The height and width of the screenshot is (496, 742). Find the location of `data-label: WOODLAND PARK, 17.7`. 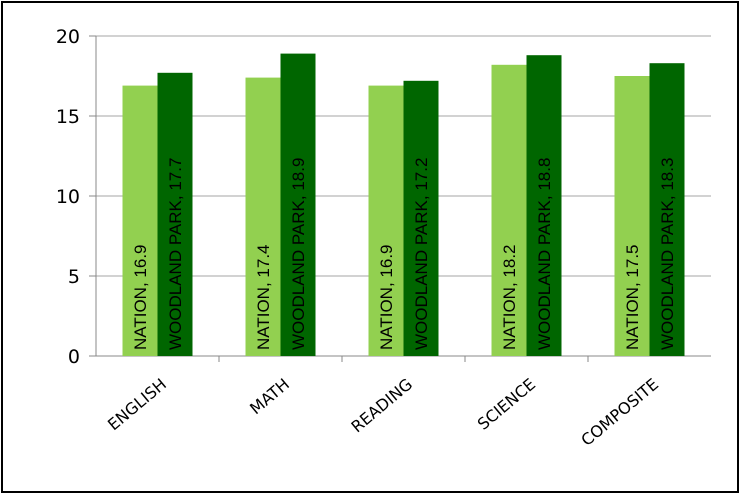

data-label: WOODLAND PARK, 17.7 is located at coordinates (175, 254).